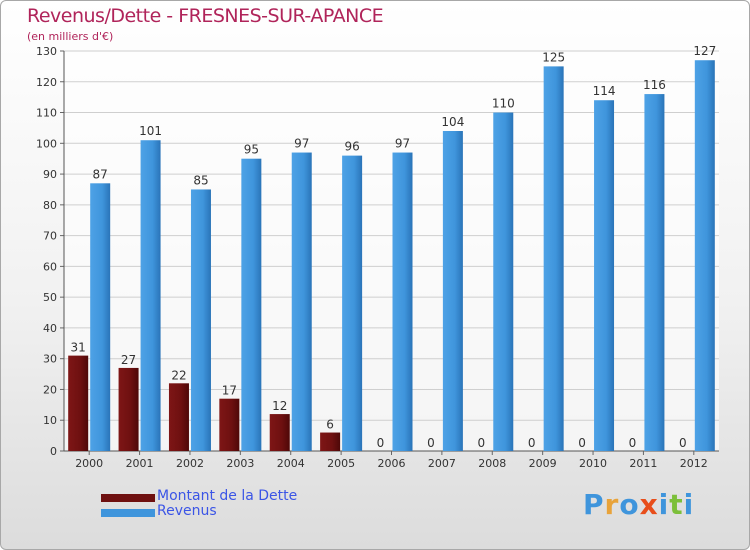 Image resolution: width=750 pixels, height=550 pixels. What do you see at coordinates (50, 174) in the screenshot?
I see `y-tick-label: 90` at bounding box center [50, 174].